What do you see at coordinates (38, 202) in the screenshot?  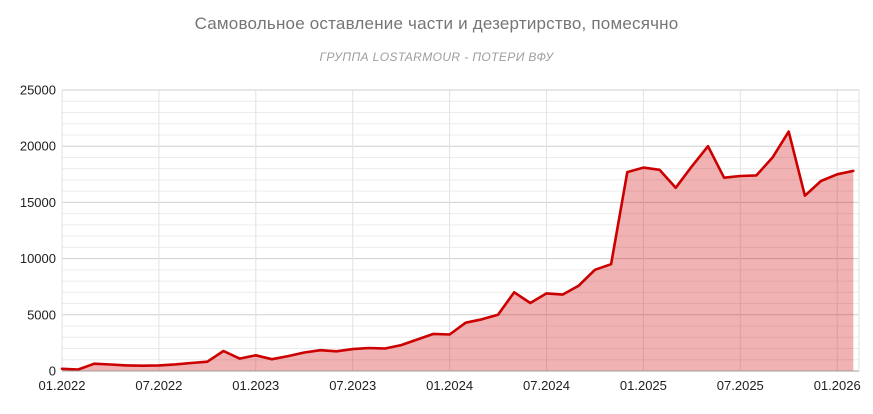 I see `y-tick-label: 15000` at bounding box center [38, 202].